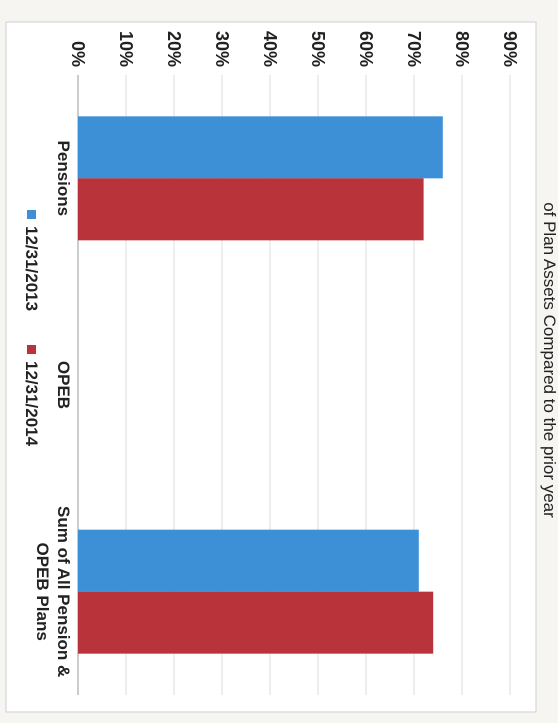 This screenshot has width=558, height=723. Describe the element at coordinates (31, 268) in the screenshot. I see `legend-label: 12/31/2013` at that location.